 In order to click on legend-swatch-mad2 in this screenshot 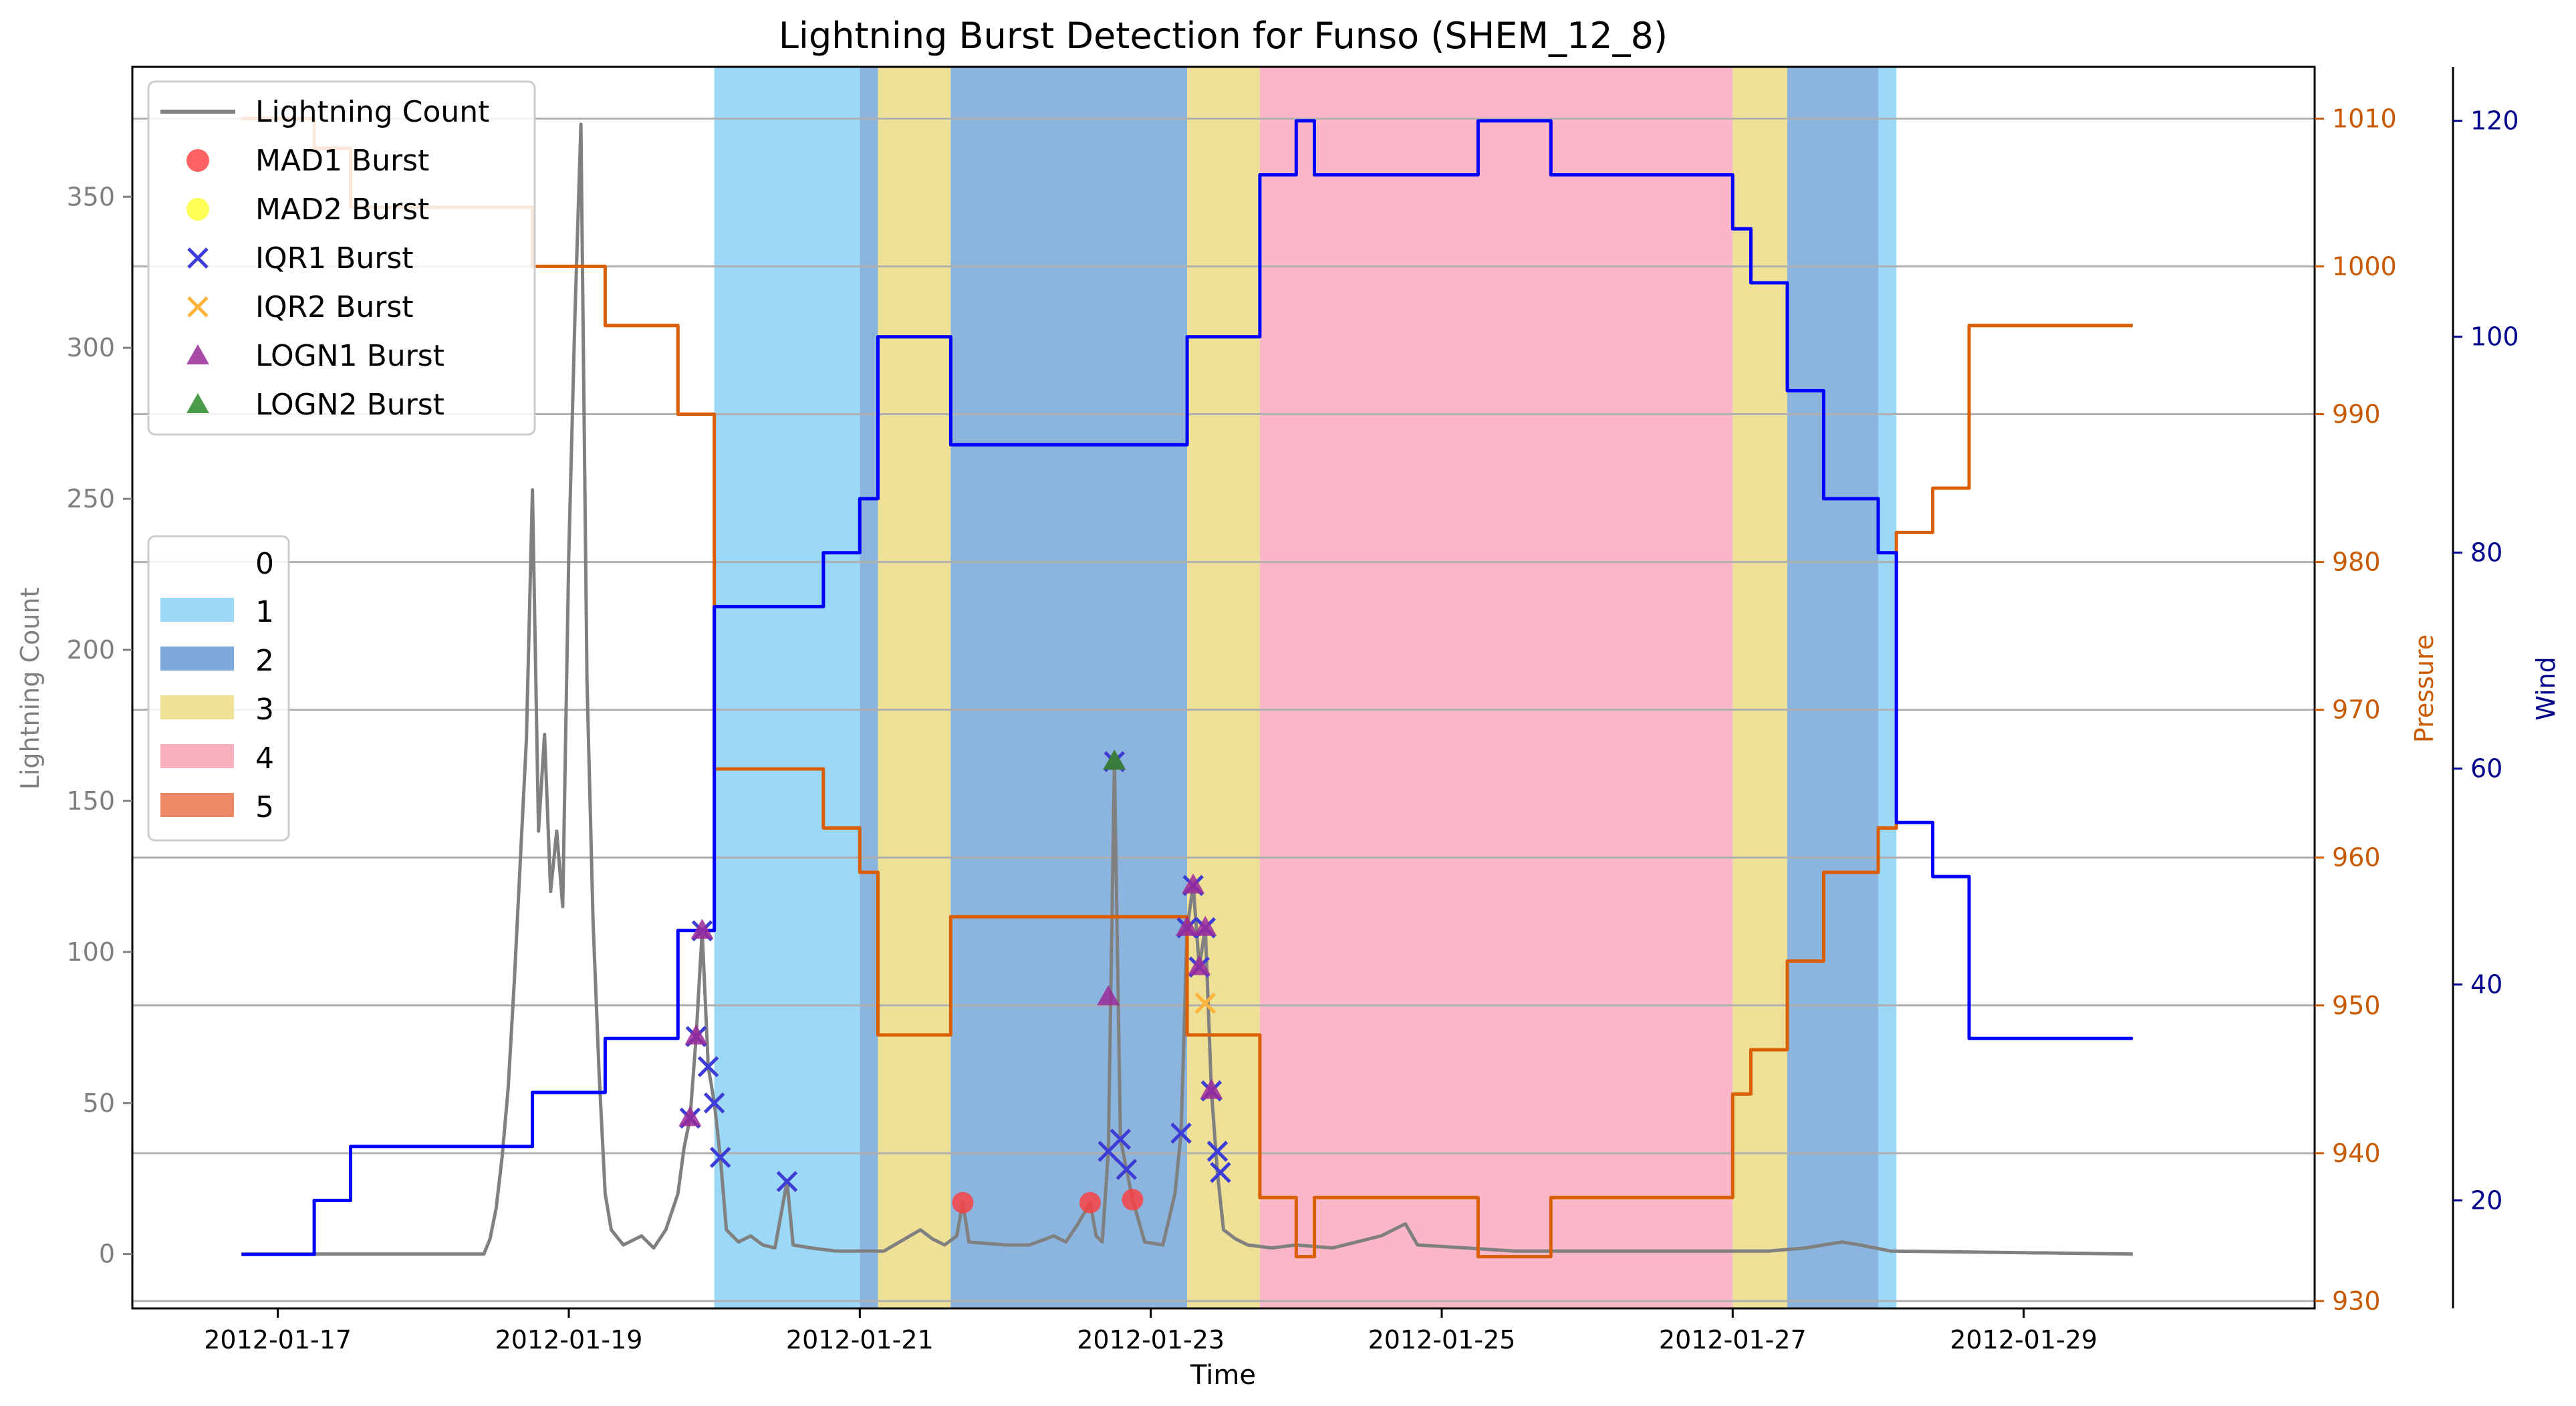, I will do `click(197, 209)`.